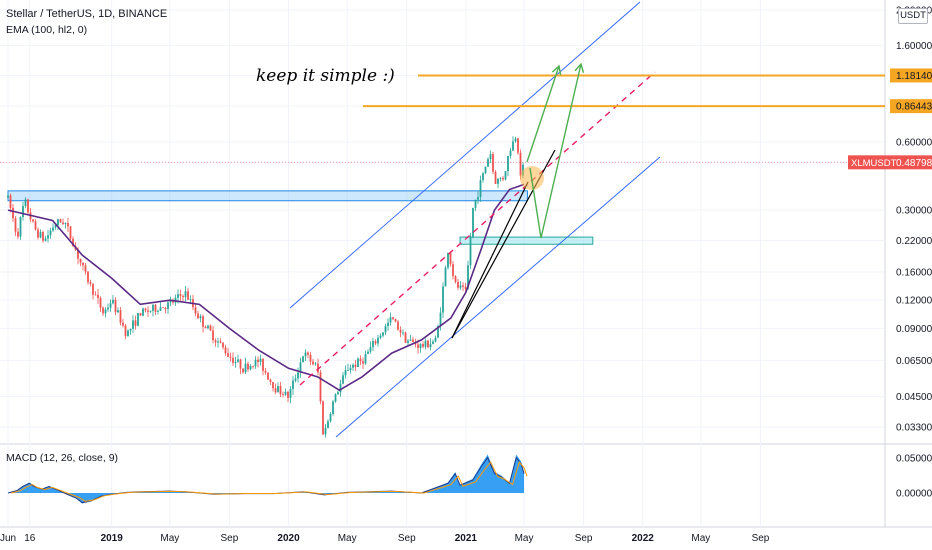  What do you see at coordinates (325, 76) in the screenshot?
I see `annotation-text: keep it simple :)` at bounding box center [325, 76].